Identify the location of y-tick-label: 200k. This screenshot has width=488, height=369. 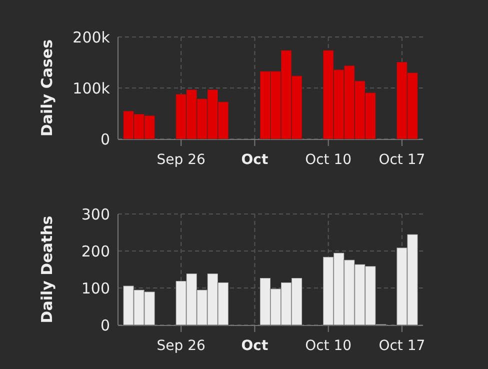
(91, 37).